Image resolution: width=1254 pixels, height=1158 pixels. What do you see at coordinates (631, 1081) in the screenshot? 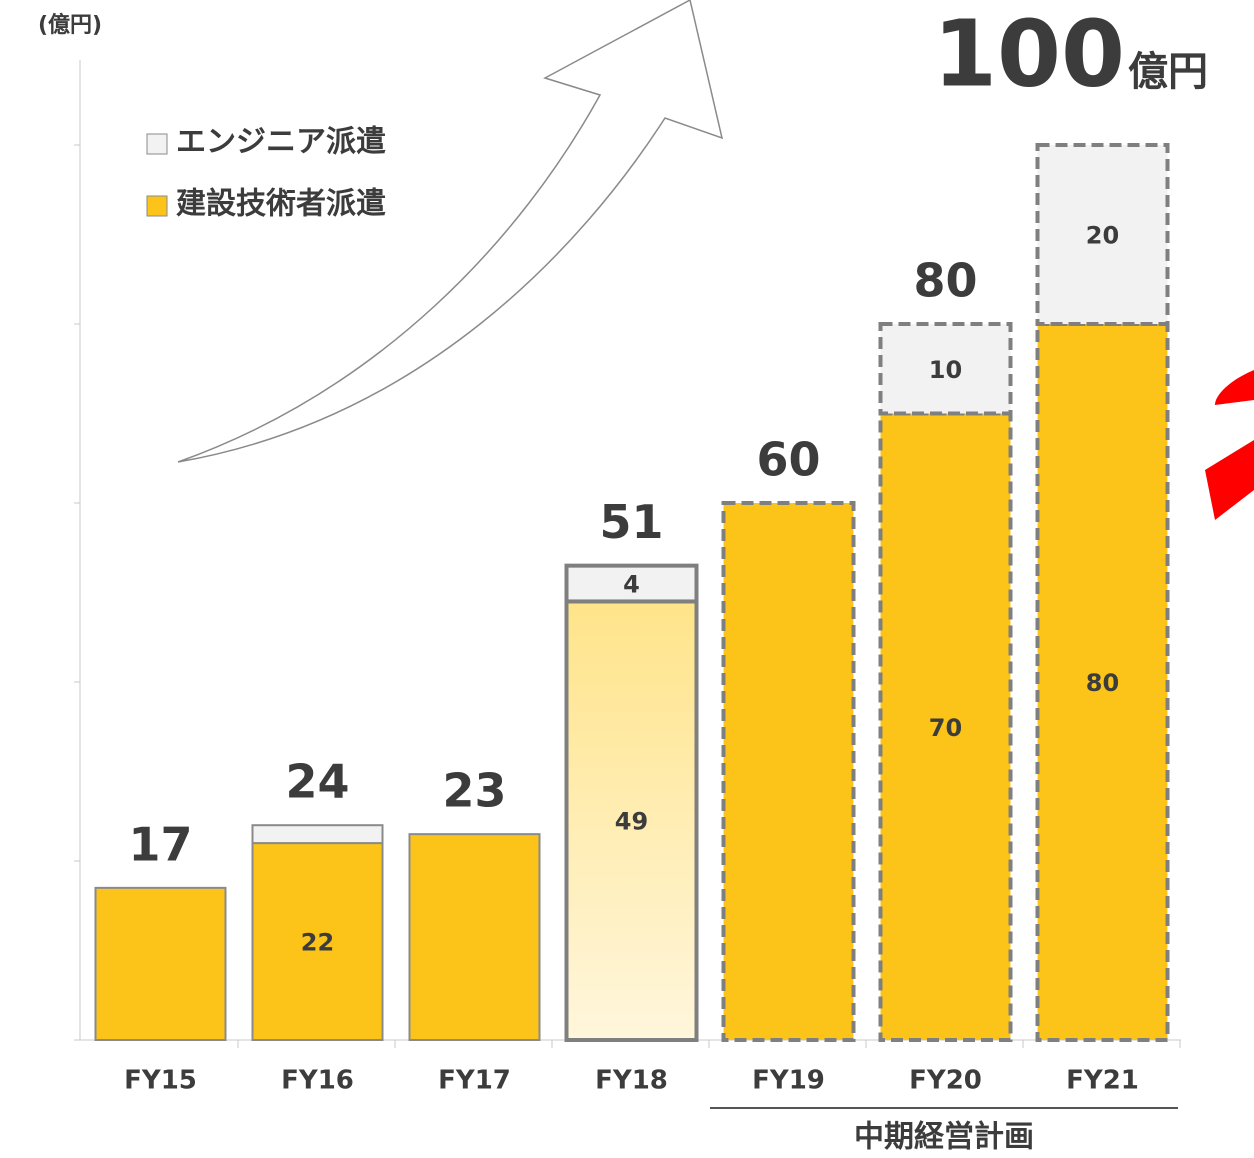
I see `x-tick-label: FY18` at bounding box center [631, 1081].